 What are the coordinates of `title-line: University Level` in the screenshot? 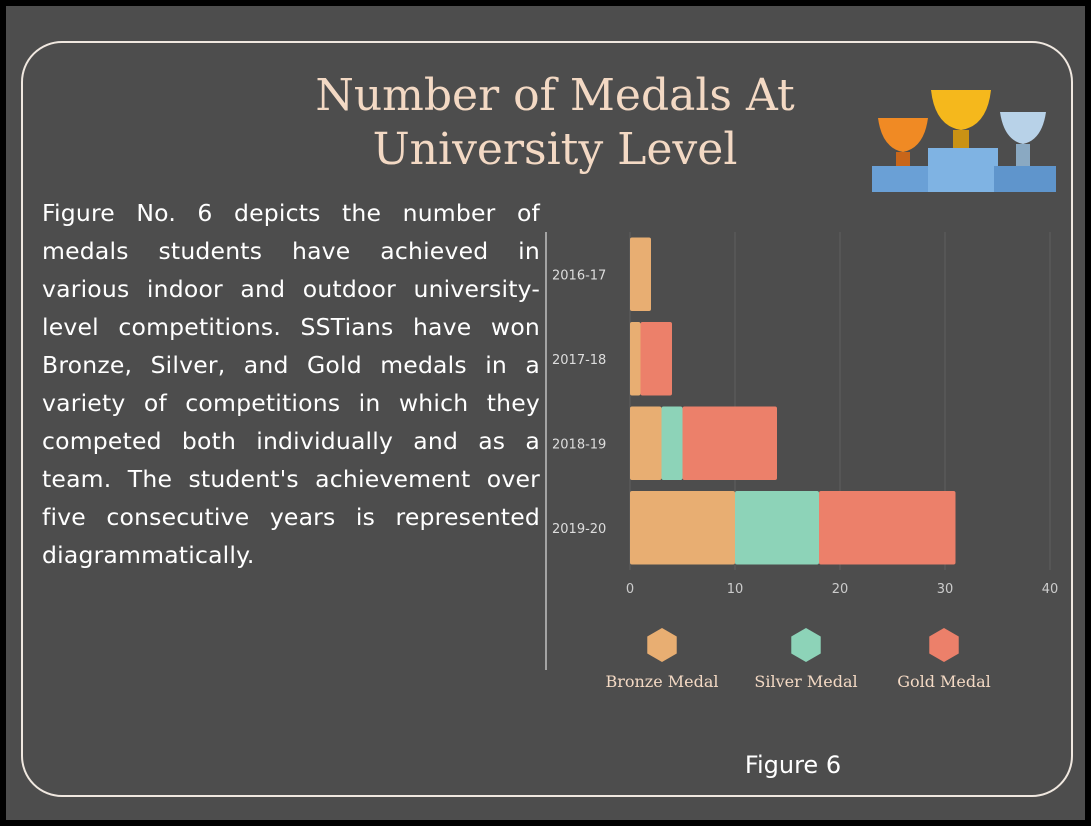 It's located at (555, 149).